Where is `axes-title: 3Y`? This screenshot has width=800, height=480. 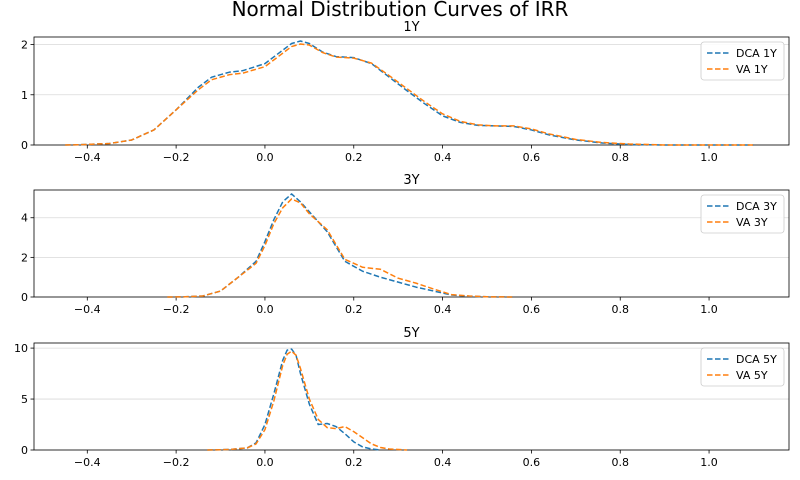
axes-title: 3Y is located at coordinates (411, 180).